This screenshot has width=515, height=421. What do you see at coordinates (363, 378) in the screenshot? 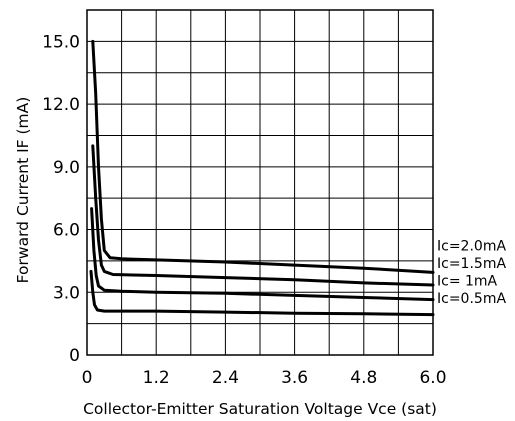
I see `x-tick-label: 4.8` at bounding box center [363, 378].